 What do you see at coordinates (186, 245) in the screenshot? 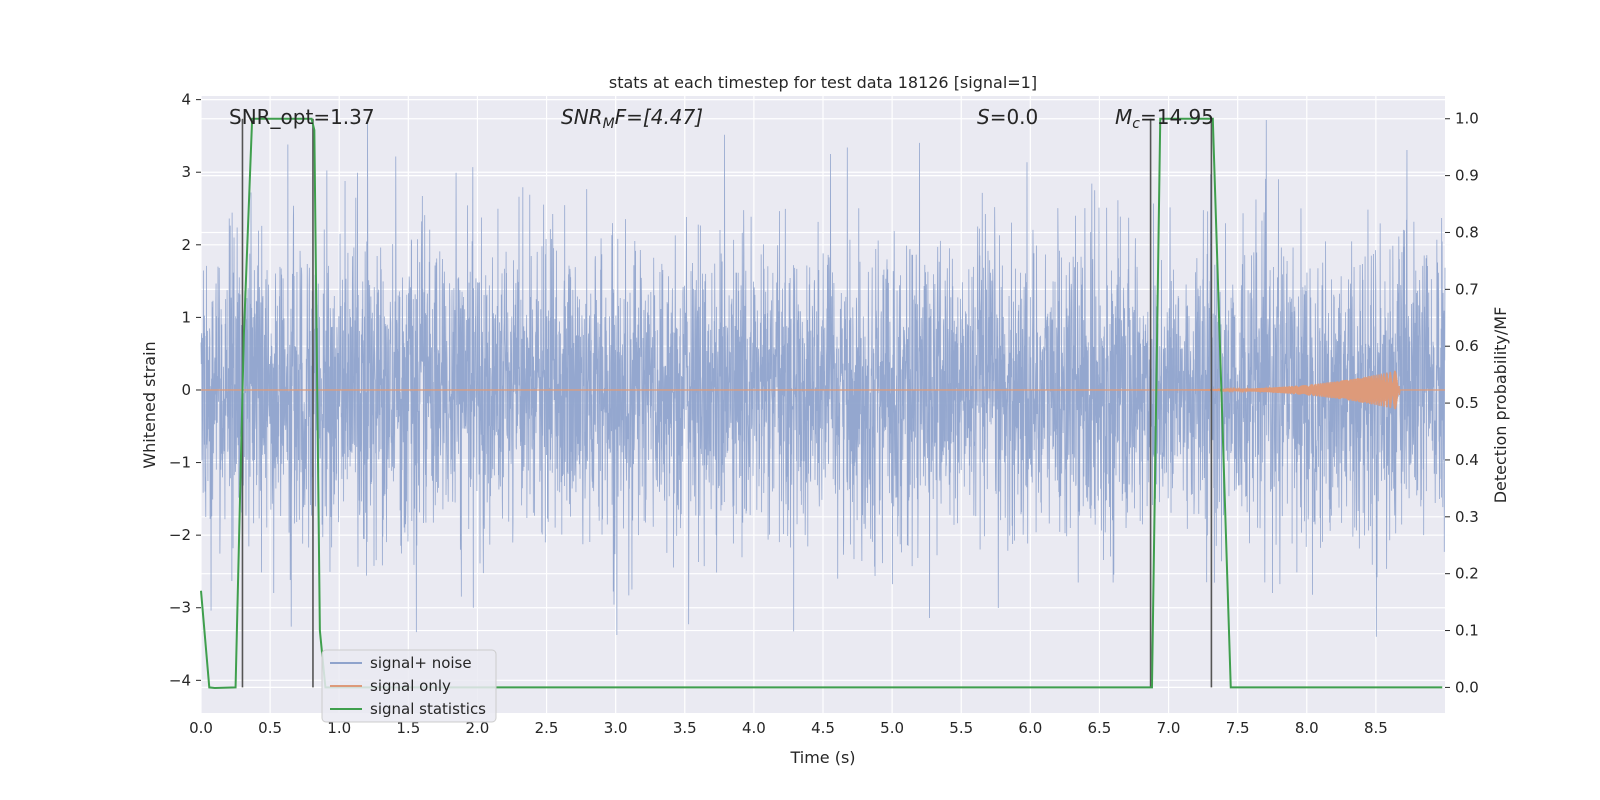
I see `y-tick-label-2: 2` at bounding box center [186, 245].